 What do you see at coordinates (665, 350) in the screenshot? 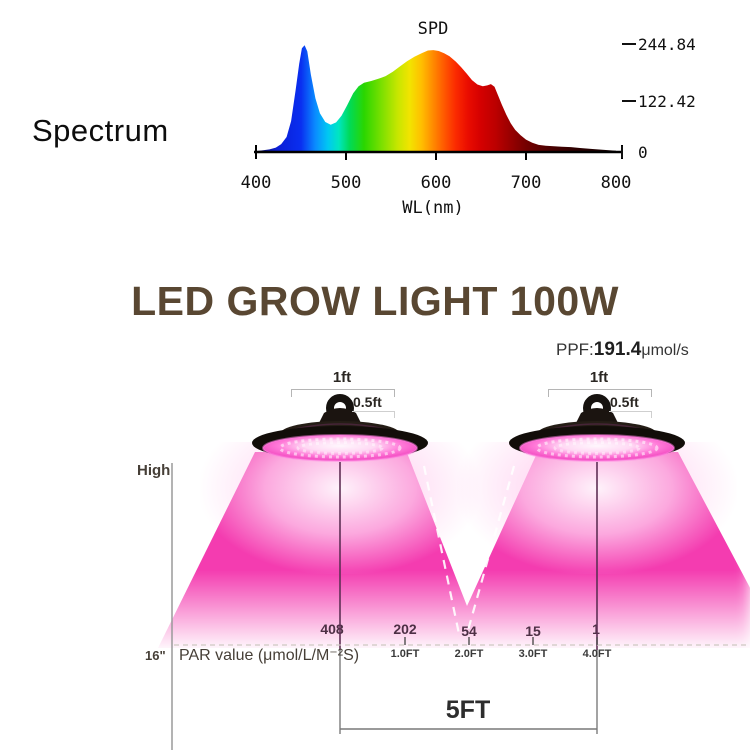
I see `ppf-unit: μmol/s` at bounding box center [665, 350].